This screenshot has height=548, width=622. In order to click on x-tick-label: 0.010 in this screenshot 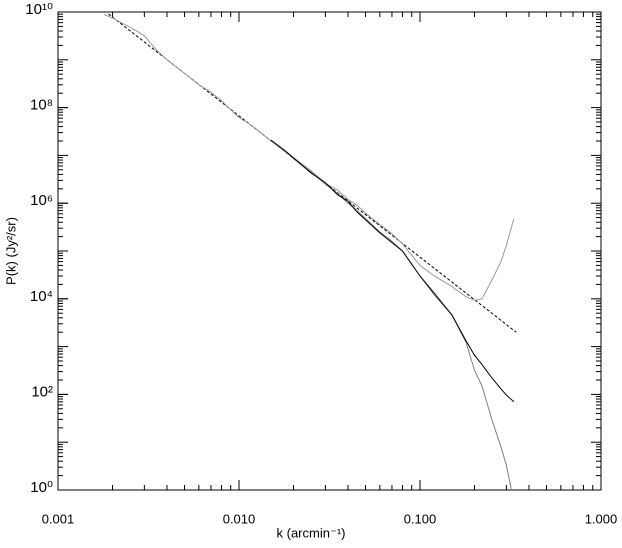, I will do `click(239, 518)`.